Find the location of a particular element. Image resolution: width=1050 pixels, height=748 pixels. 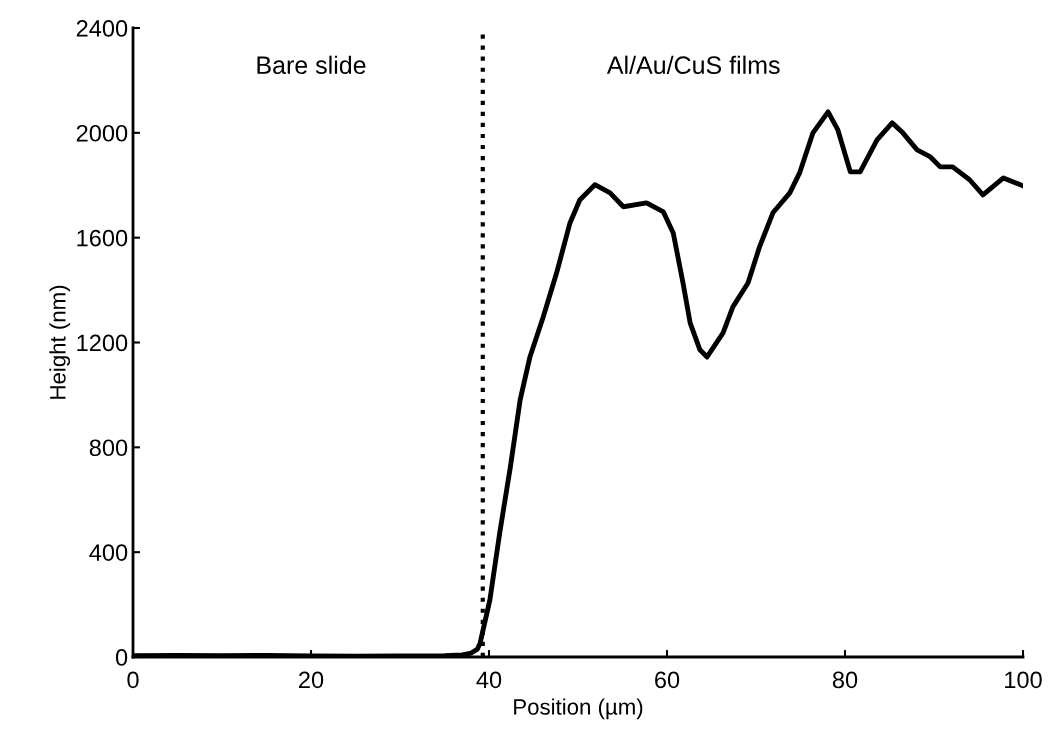

x-axis-title: Position (µm) is located at coordinates (578, 709).